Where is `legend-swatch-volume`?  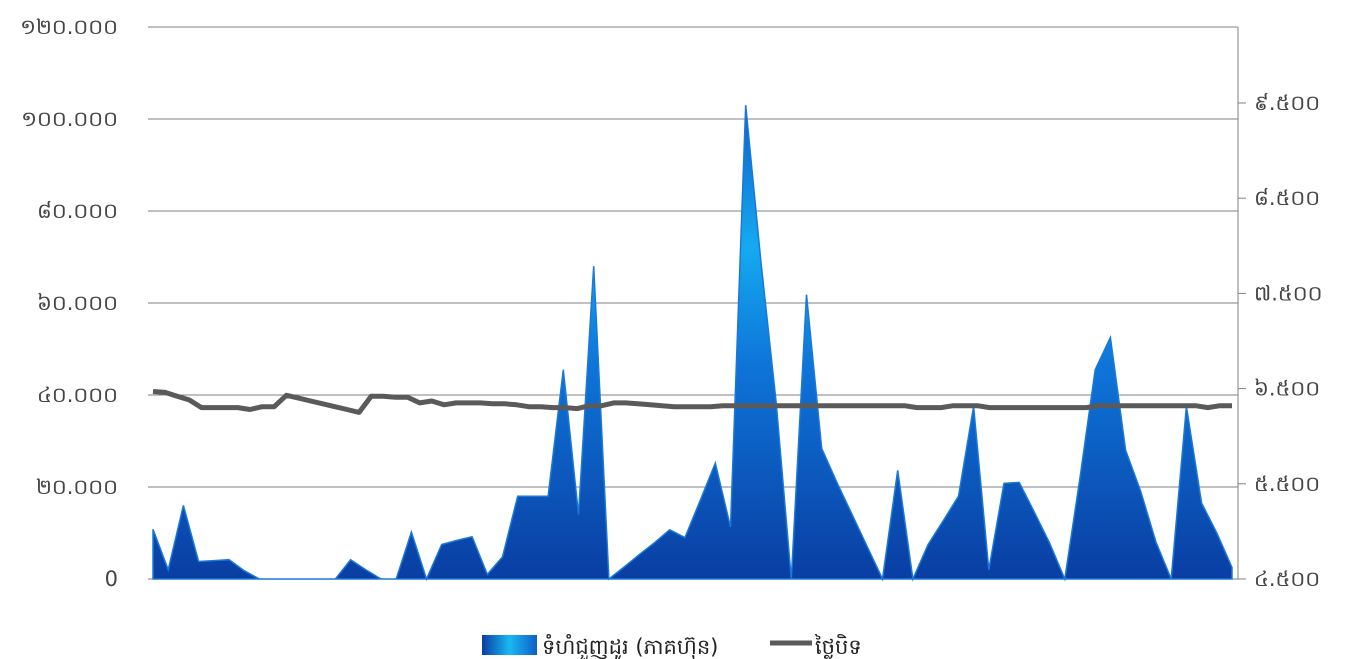 legend-swatch-volume is located at coordinates (509, 645).